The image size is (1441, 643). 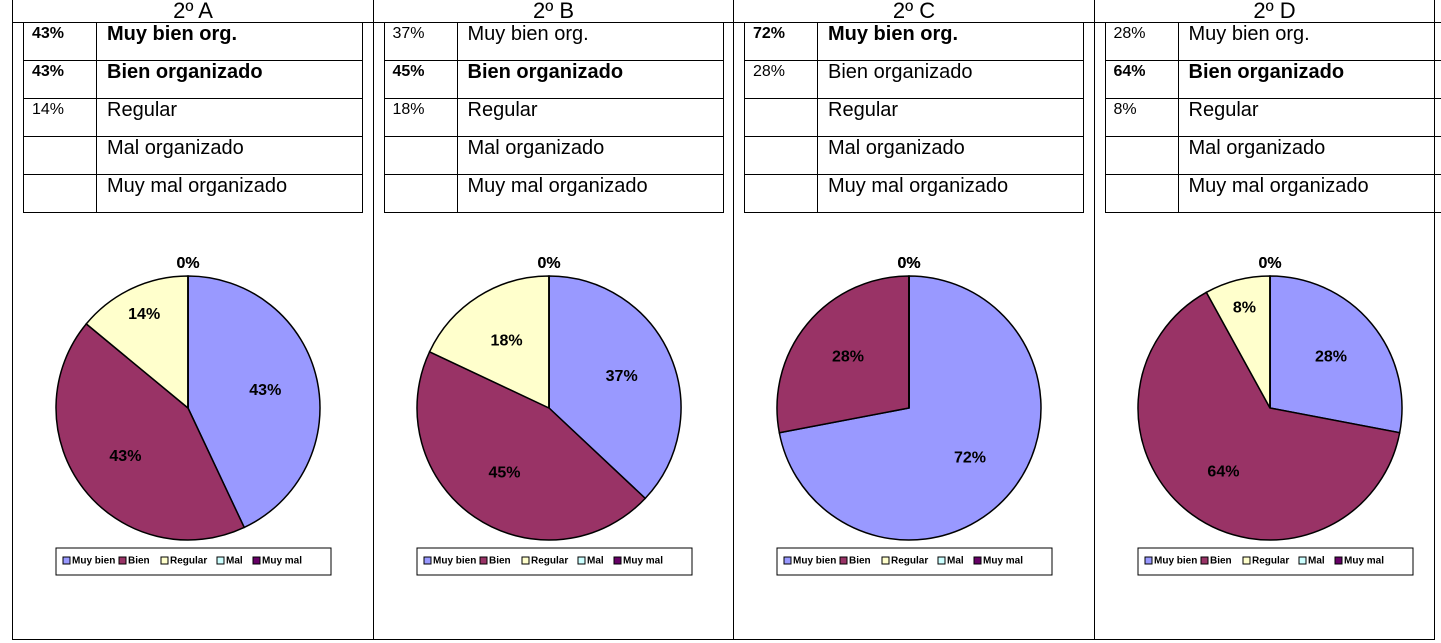 I want to click on percent-cell: 64%, so click(x=1141, y=79).